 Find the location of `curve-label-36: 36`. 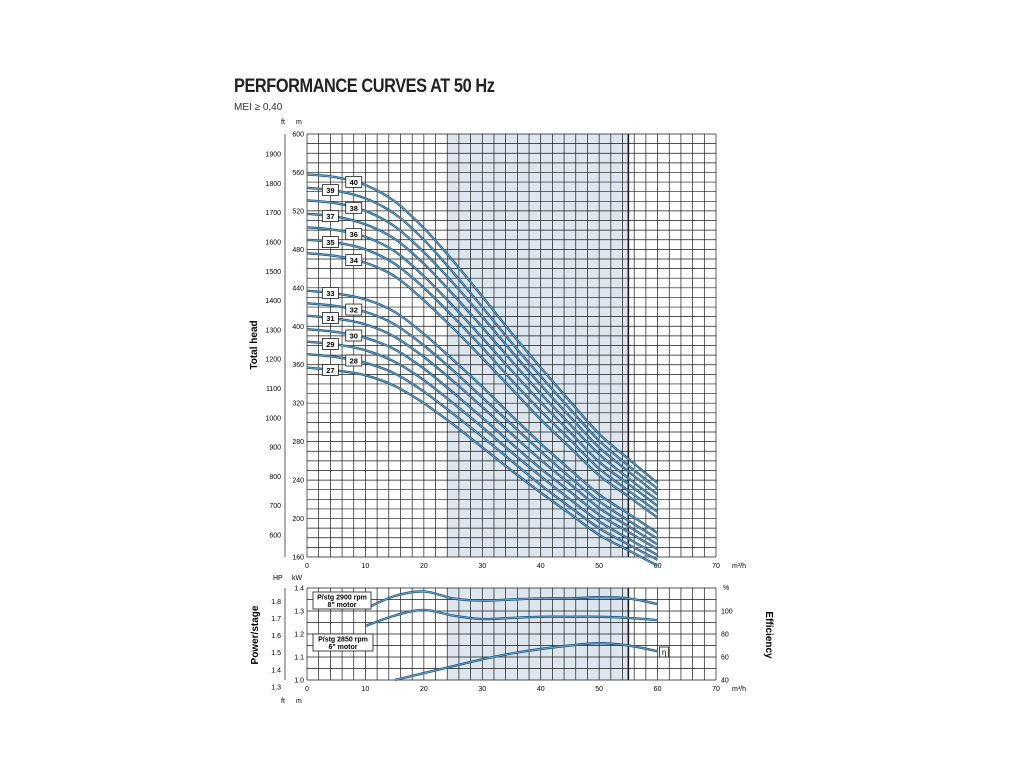

curve-label-36: 36 is located at coordinates (354, 234).